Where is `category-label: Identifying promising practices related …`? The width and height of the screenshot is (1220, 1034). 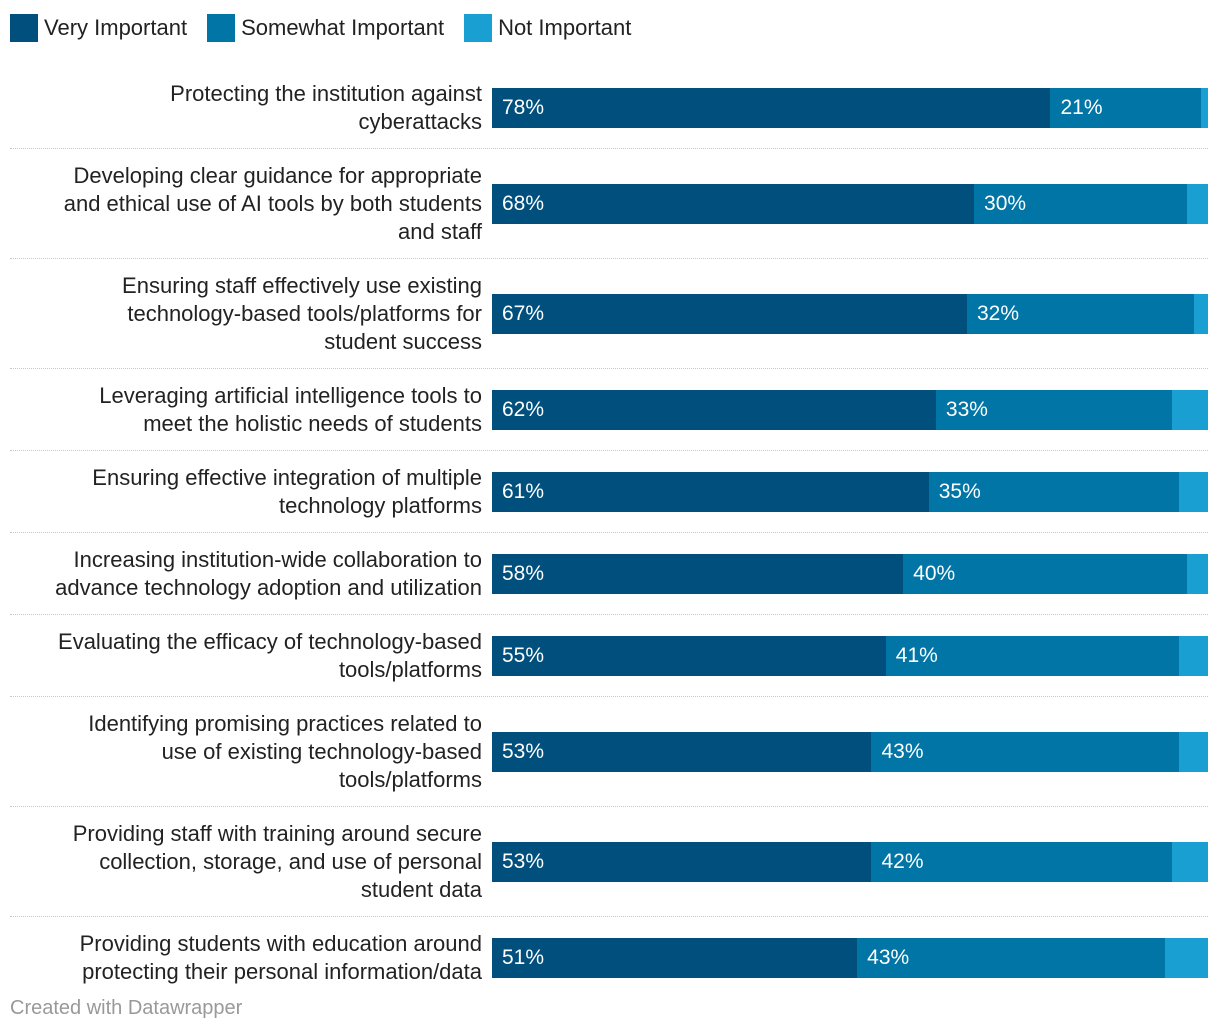 category-label: Identifying promising practices related … is located at coordinates (246, 752).